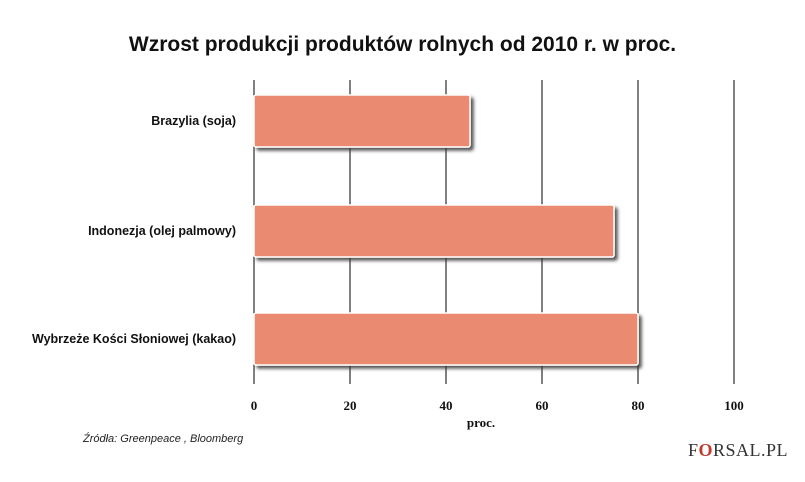 This screenshot has height=482, width=805. I want to click on x-tick-label-0: 0, so click(254, 405).